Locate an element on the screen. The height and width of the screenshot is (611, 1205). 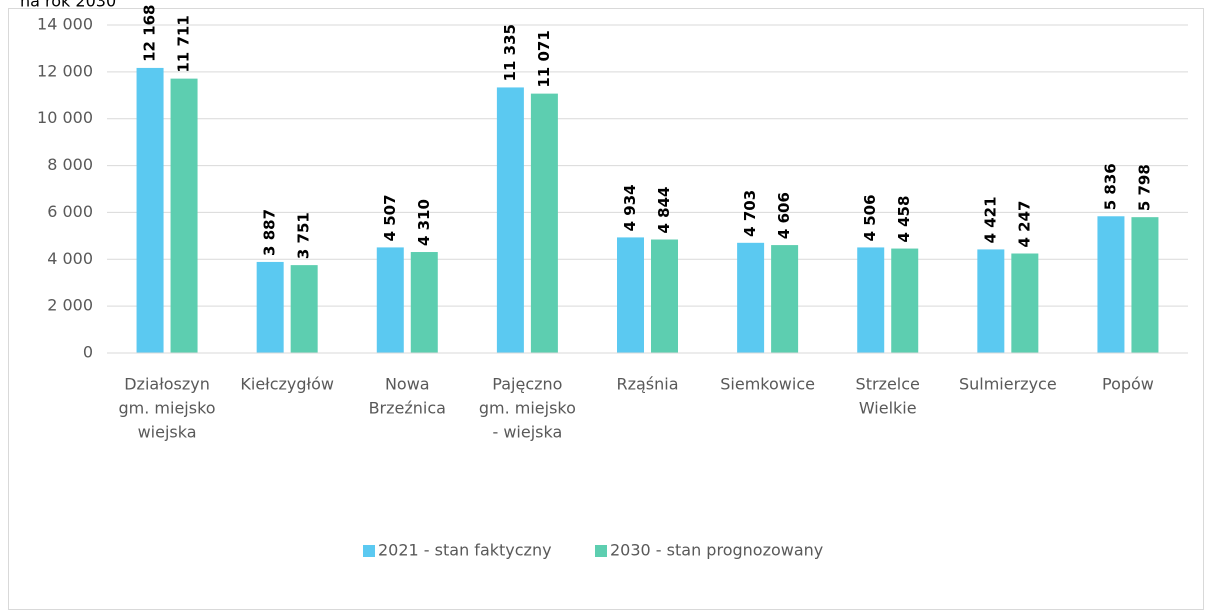
y-tick-label: 10 000 is located at coordinates (65, 117).